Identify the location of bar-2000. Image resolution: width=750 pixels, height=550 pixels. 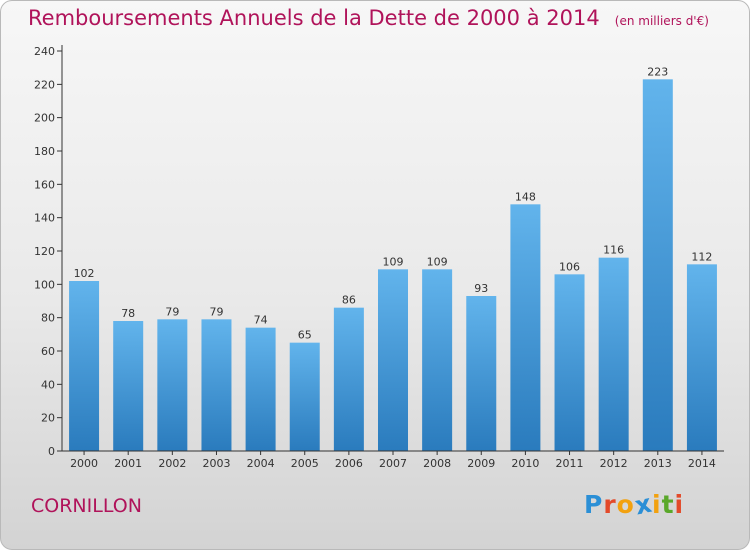
(84, 366).